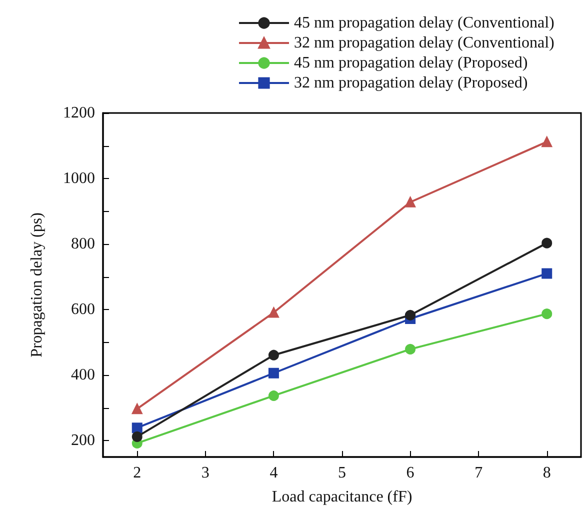  Describe the element at coordinates (274, 473) in the screenshot. I see `x-tick-label: 4` at that location.